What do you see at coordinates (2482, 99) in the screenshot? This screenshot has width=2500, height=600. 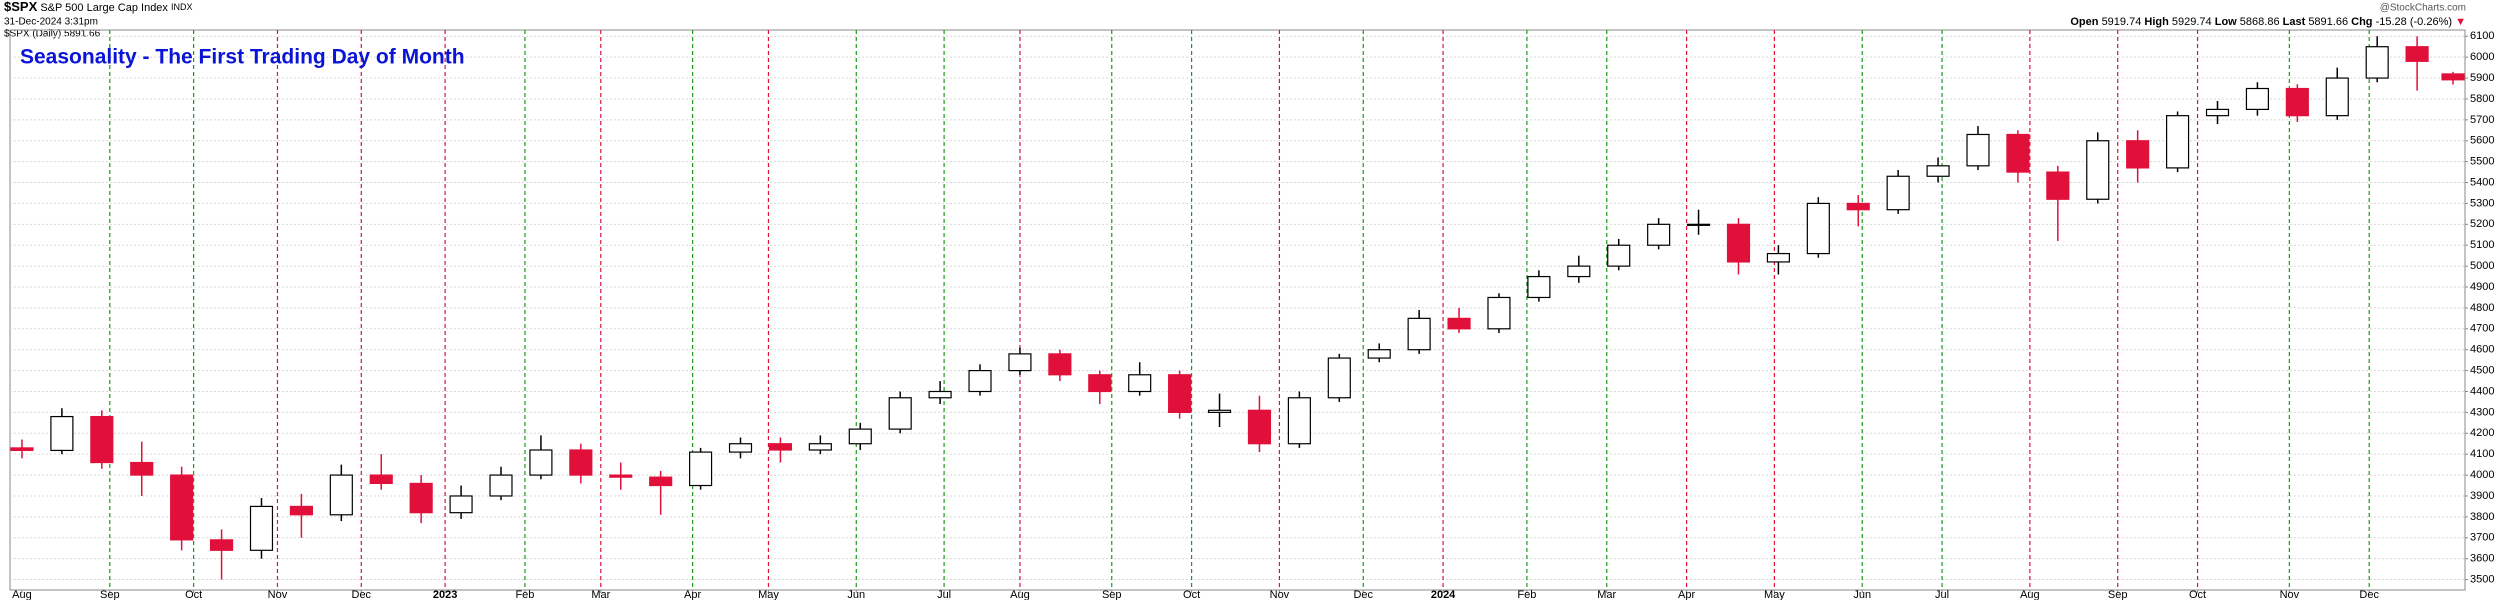 I see `y-tick-label: 5800` at bounding box center [2482, 99].